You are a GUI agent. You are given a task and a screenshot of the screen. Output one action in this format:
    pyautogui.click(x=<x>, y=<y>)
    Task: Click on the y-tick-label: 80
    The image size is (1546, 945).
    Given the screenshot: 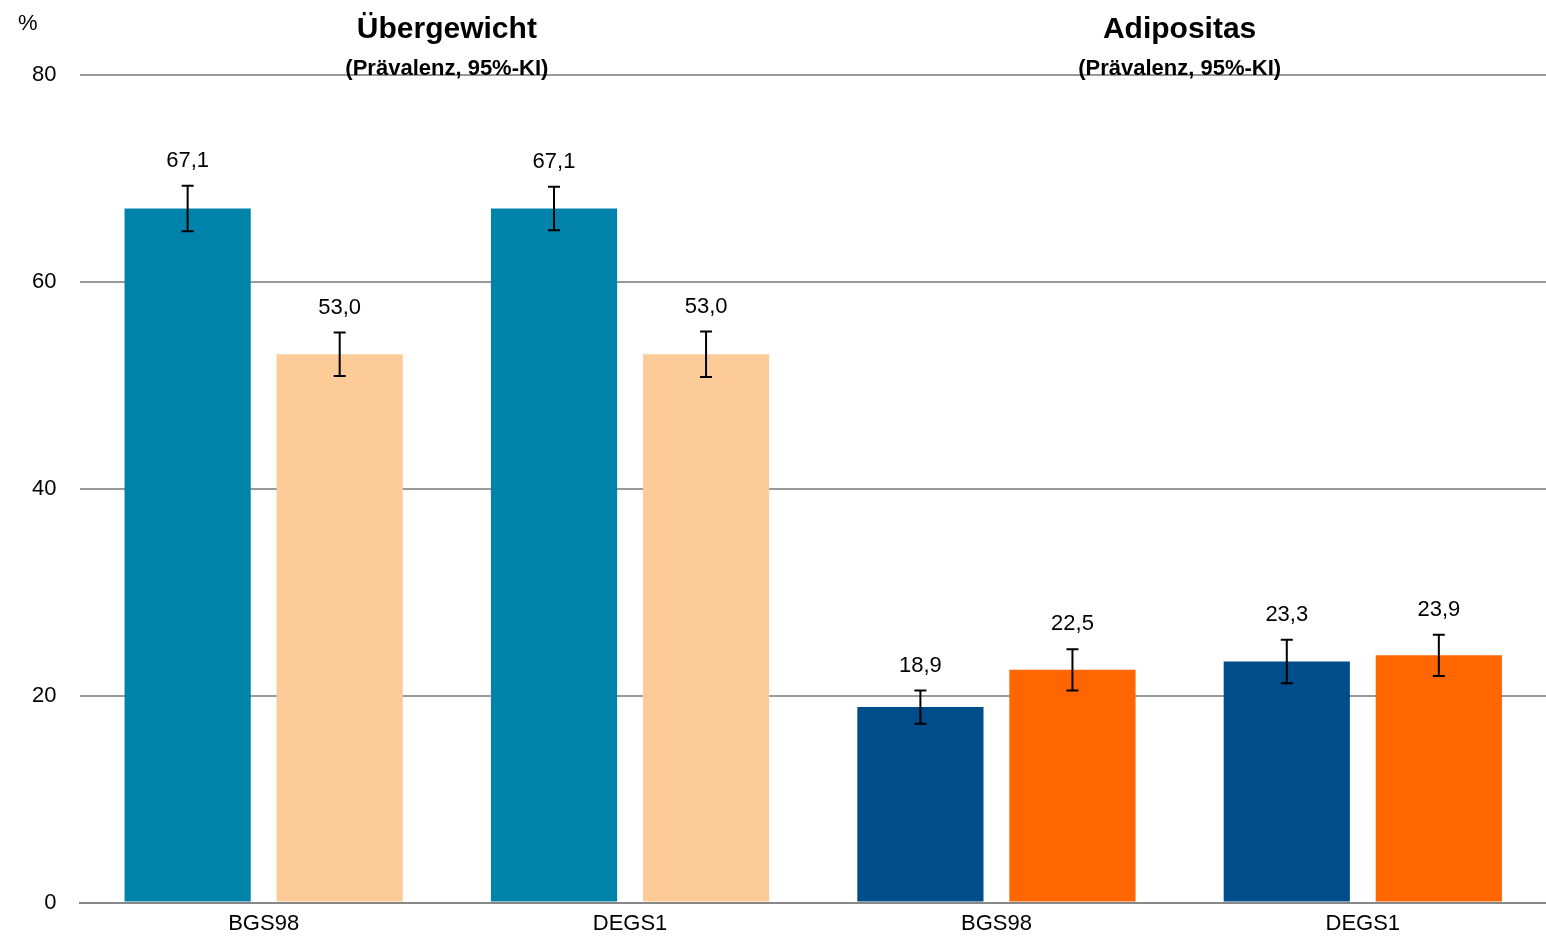 What is the action you would take?
    pyautogui.click(x=44, y=74)
    